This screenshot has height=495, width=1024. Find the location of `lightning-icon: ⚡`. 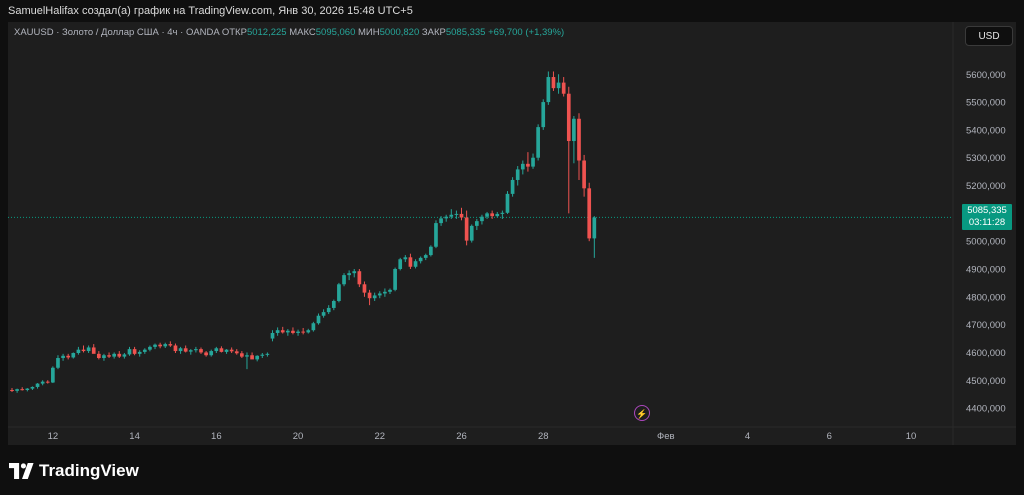

lightning-icon: ⚡ is located at coordinates (642, 413).